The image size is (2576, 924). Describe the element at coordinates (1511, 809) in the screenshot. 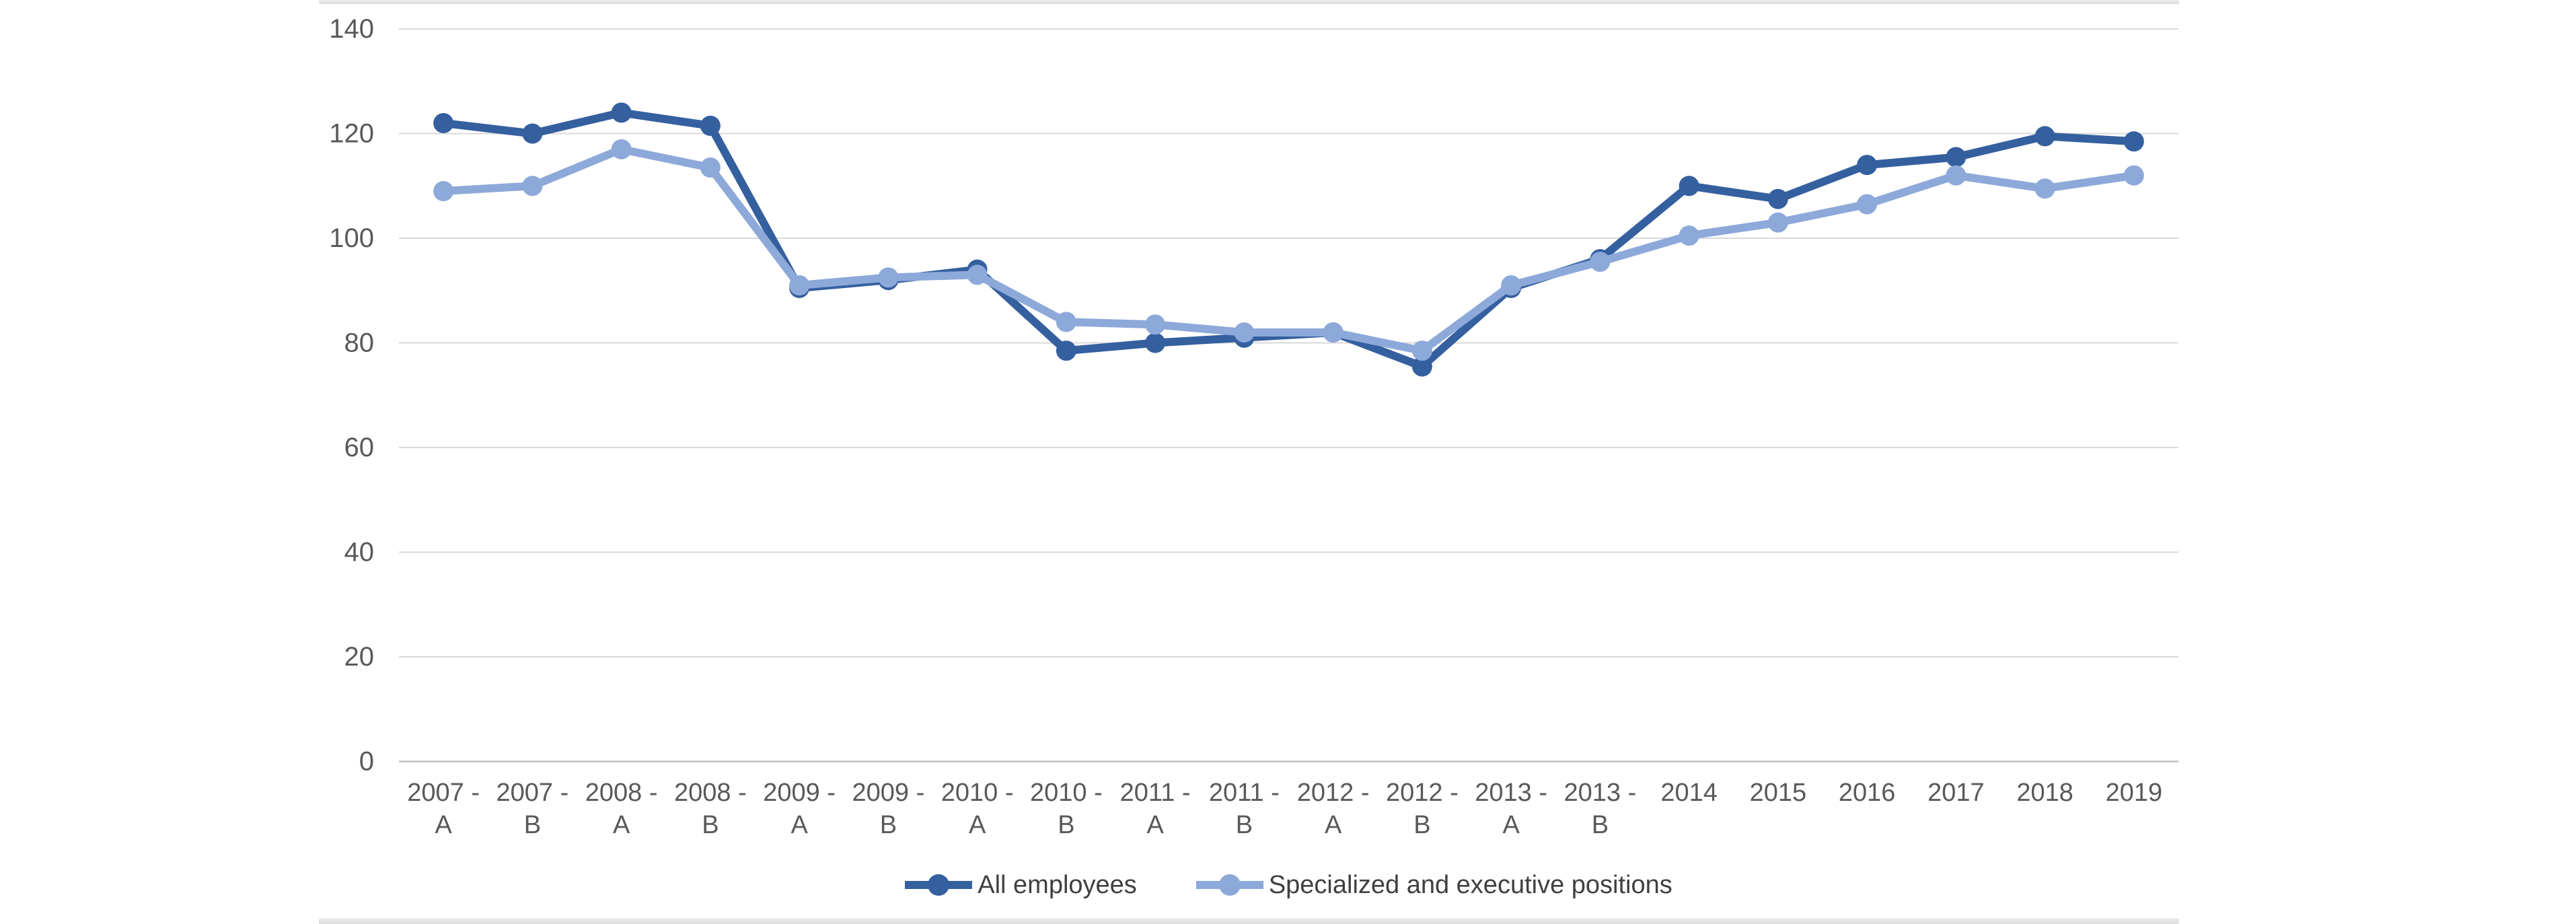

I see `x-tick-label-12: 2013 -A` at that location.